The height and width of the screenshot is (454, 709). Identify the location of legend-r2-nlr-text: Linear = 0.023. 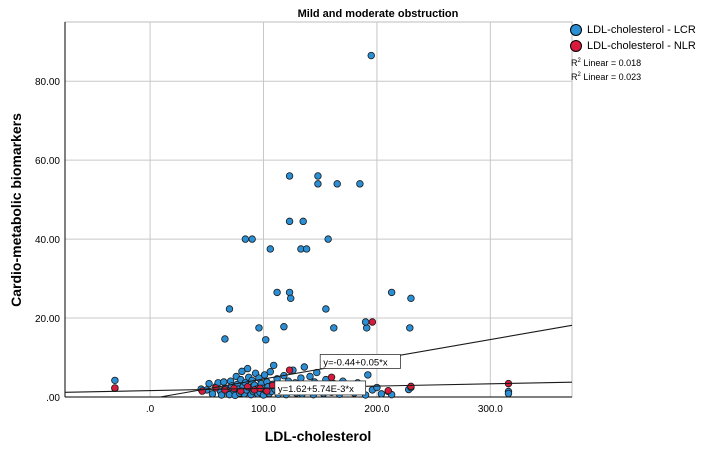
(612, 77).